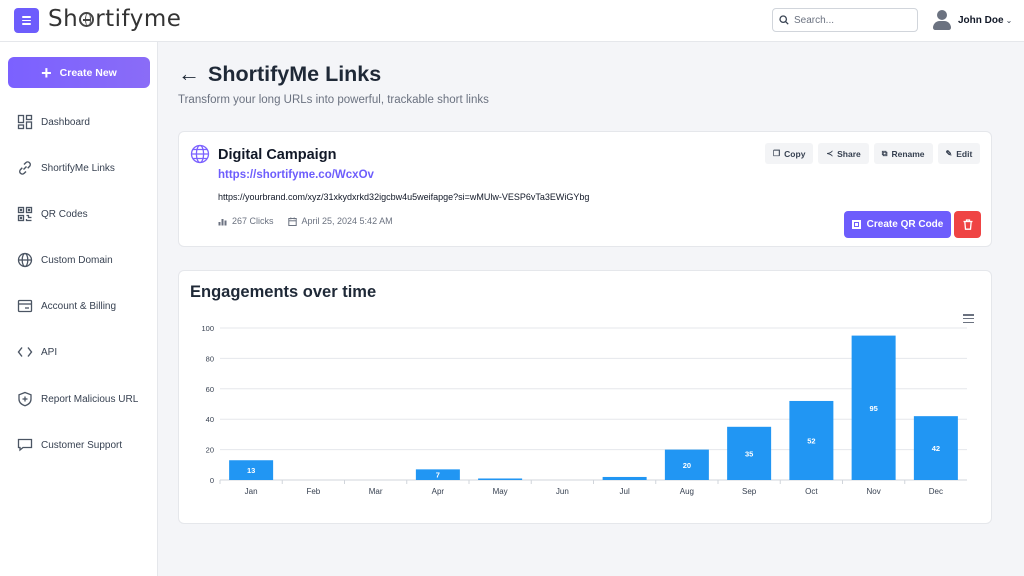 This screenshot has height=576, width=1024. I want to click on sidebar-item-label: QR Codes, so click(64, 214).